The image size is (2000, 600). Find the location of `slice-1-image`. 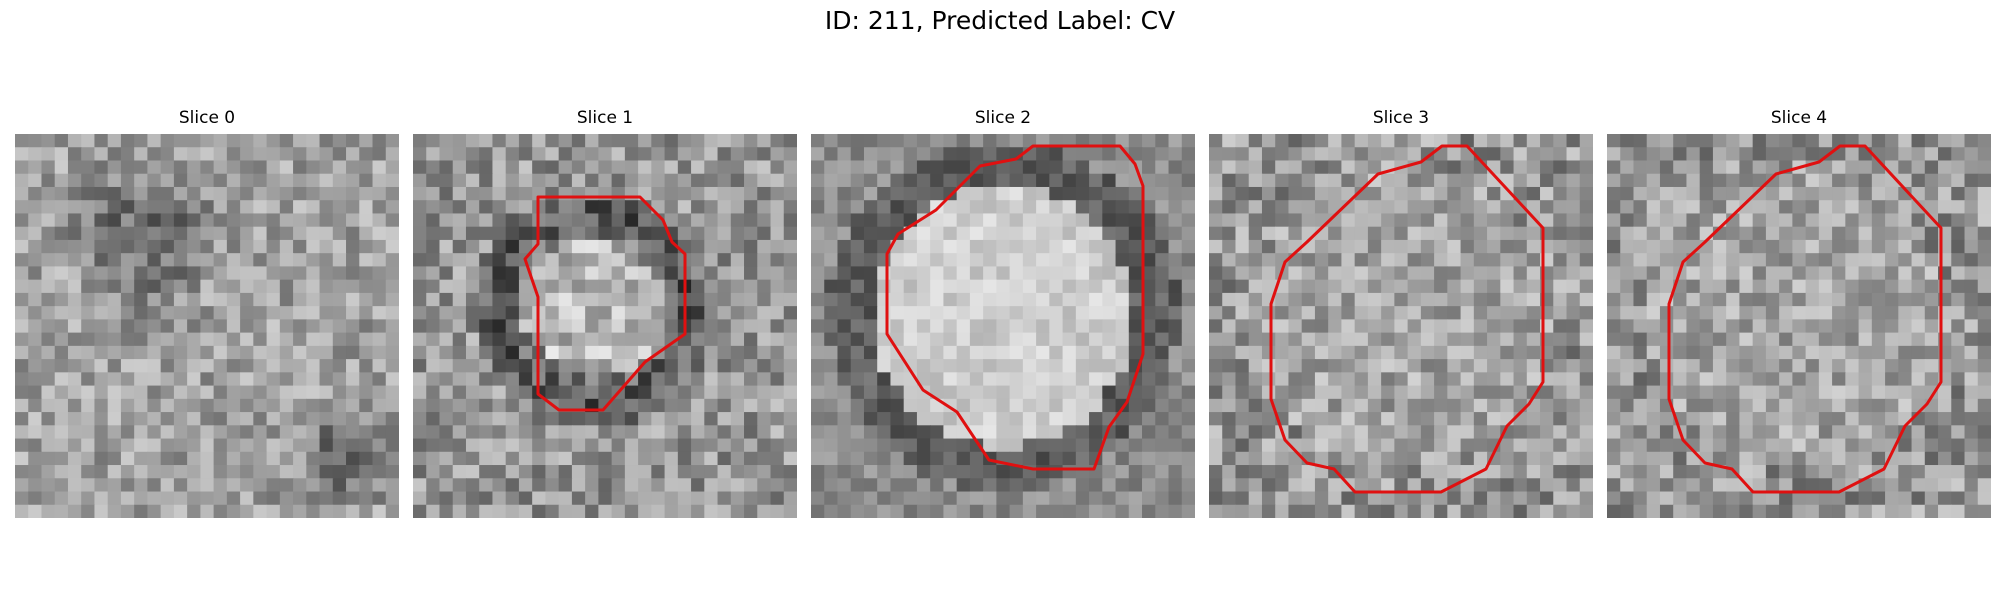

slice-1-image is located at coordinates (605, 326).